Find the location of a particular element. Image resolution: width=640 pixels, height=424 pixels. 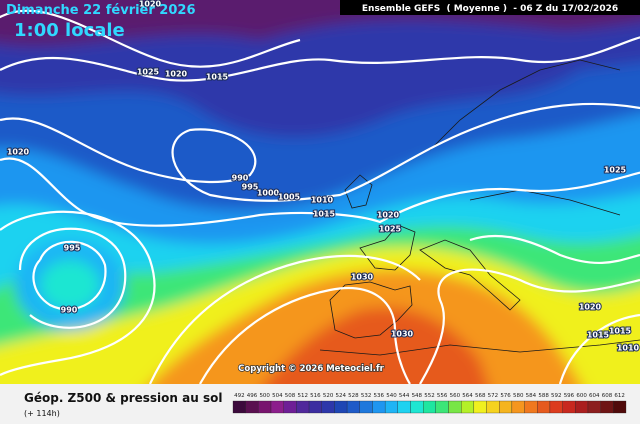

scale-tick-label: 516 is located at coordinates (315, 396).